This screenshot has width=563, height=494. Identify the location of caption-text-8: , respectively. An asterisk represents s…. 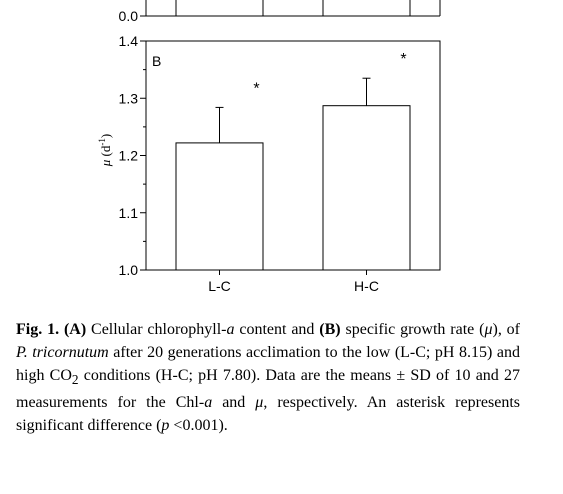
(268, 414).